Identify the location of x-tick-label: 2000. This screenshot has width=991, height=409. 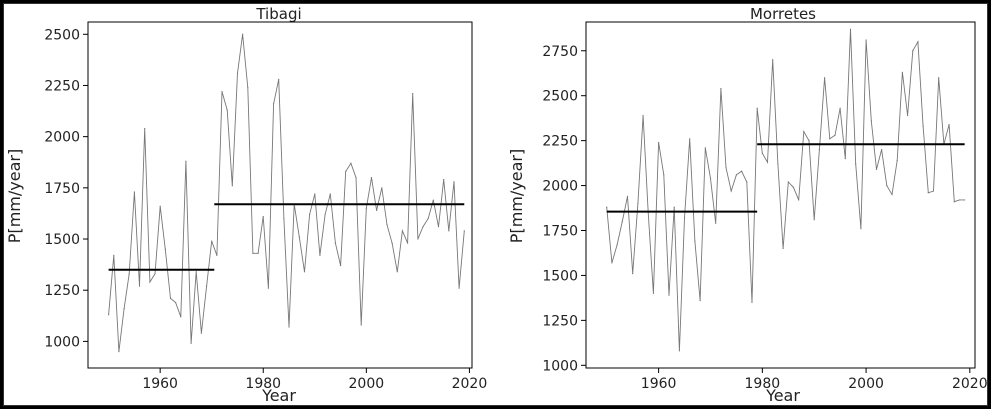
(866, 384).